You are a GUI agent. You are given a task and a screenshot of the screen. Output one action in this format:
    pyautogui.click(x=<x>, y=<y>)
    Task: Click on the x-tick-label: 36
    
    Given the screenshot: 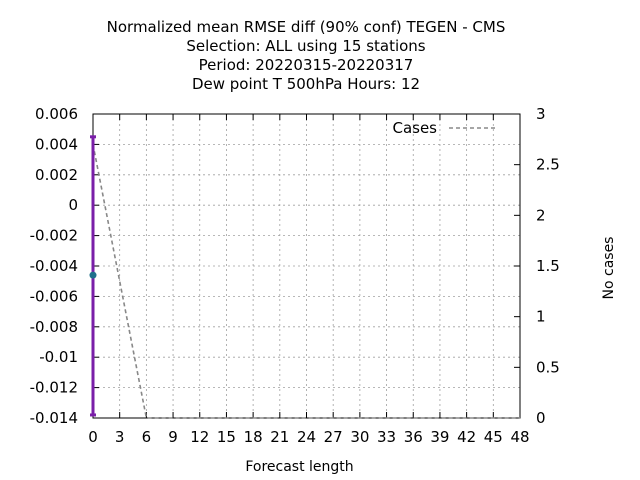 What is the action you would take?
    pyautogui.click(x=413, y=437)
    